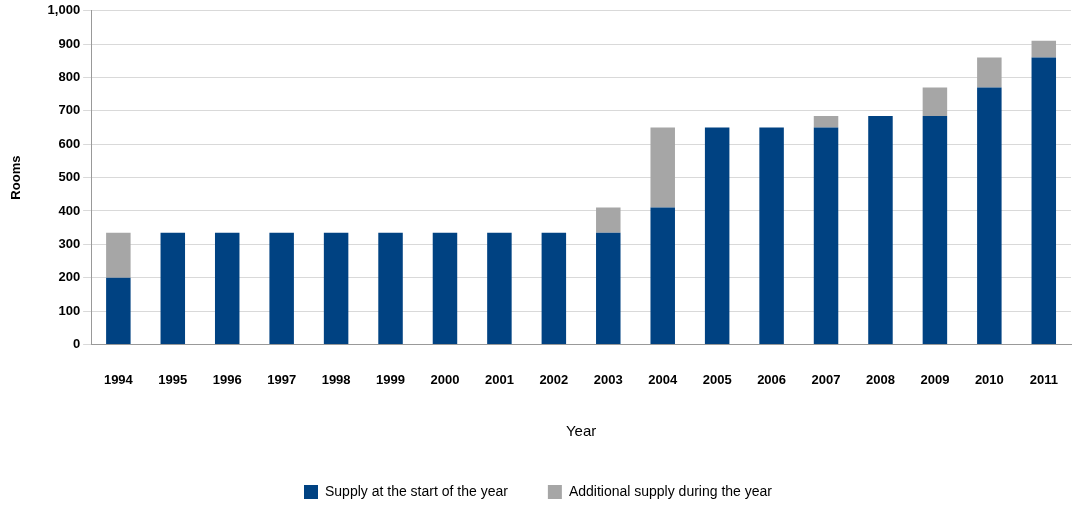 This screenshot has height=514, width=1086. I want to click on y-tick-label: 0, so click(76, 343).